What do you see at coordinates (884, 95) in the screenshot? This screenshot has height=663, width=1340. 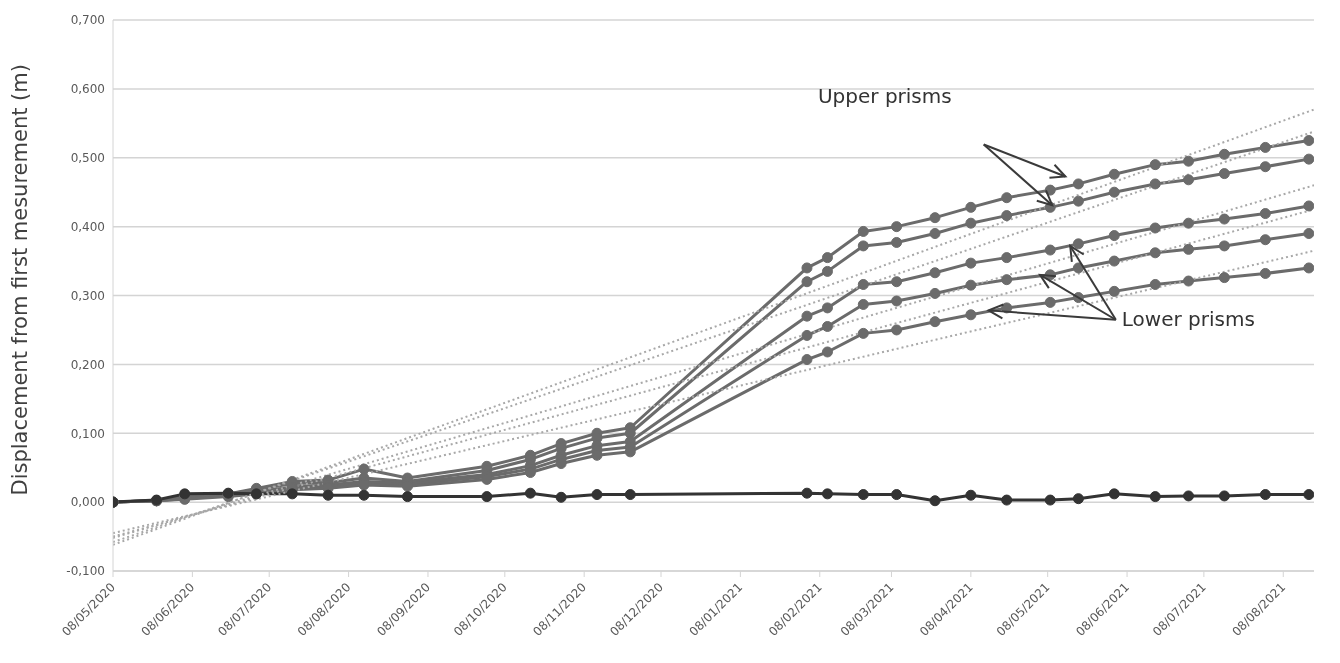 I see `annotation: Upper prisms` at bounding box center [884, 95].